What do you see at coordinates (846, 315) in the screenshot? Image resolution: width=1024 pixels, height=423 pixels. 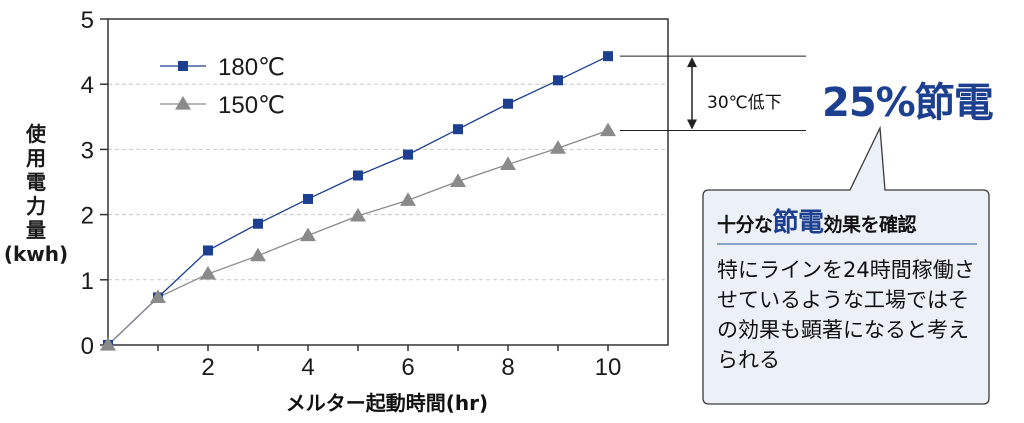 I see `callout-body: 特にラインを24時間稼働させているような工場ではその効果も顕著になると考えられる` at bounding box center [846, 315].